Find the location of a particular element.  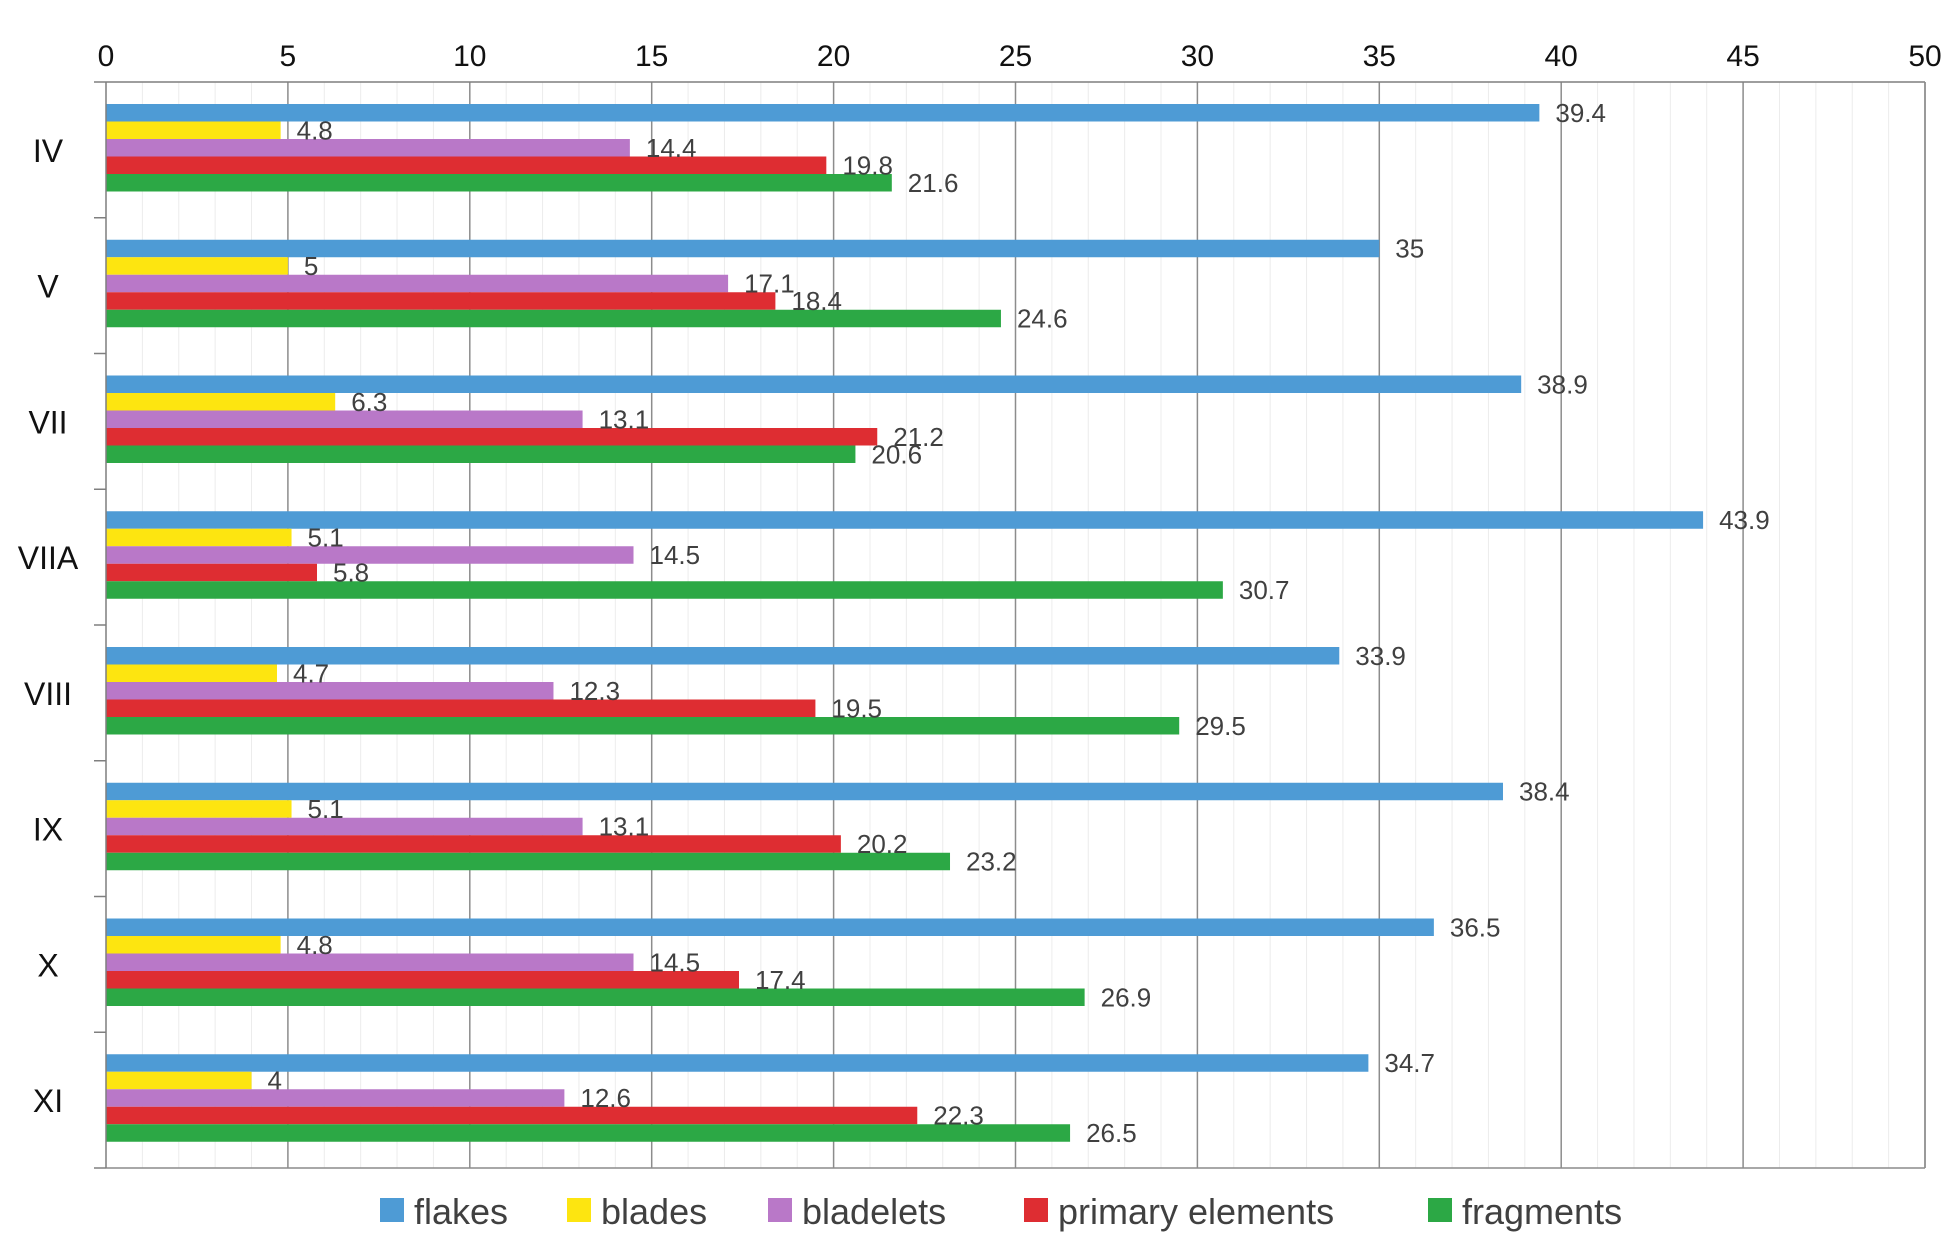

legend-item-bladelets: bladelets is located at coordinates (857, 1211).